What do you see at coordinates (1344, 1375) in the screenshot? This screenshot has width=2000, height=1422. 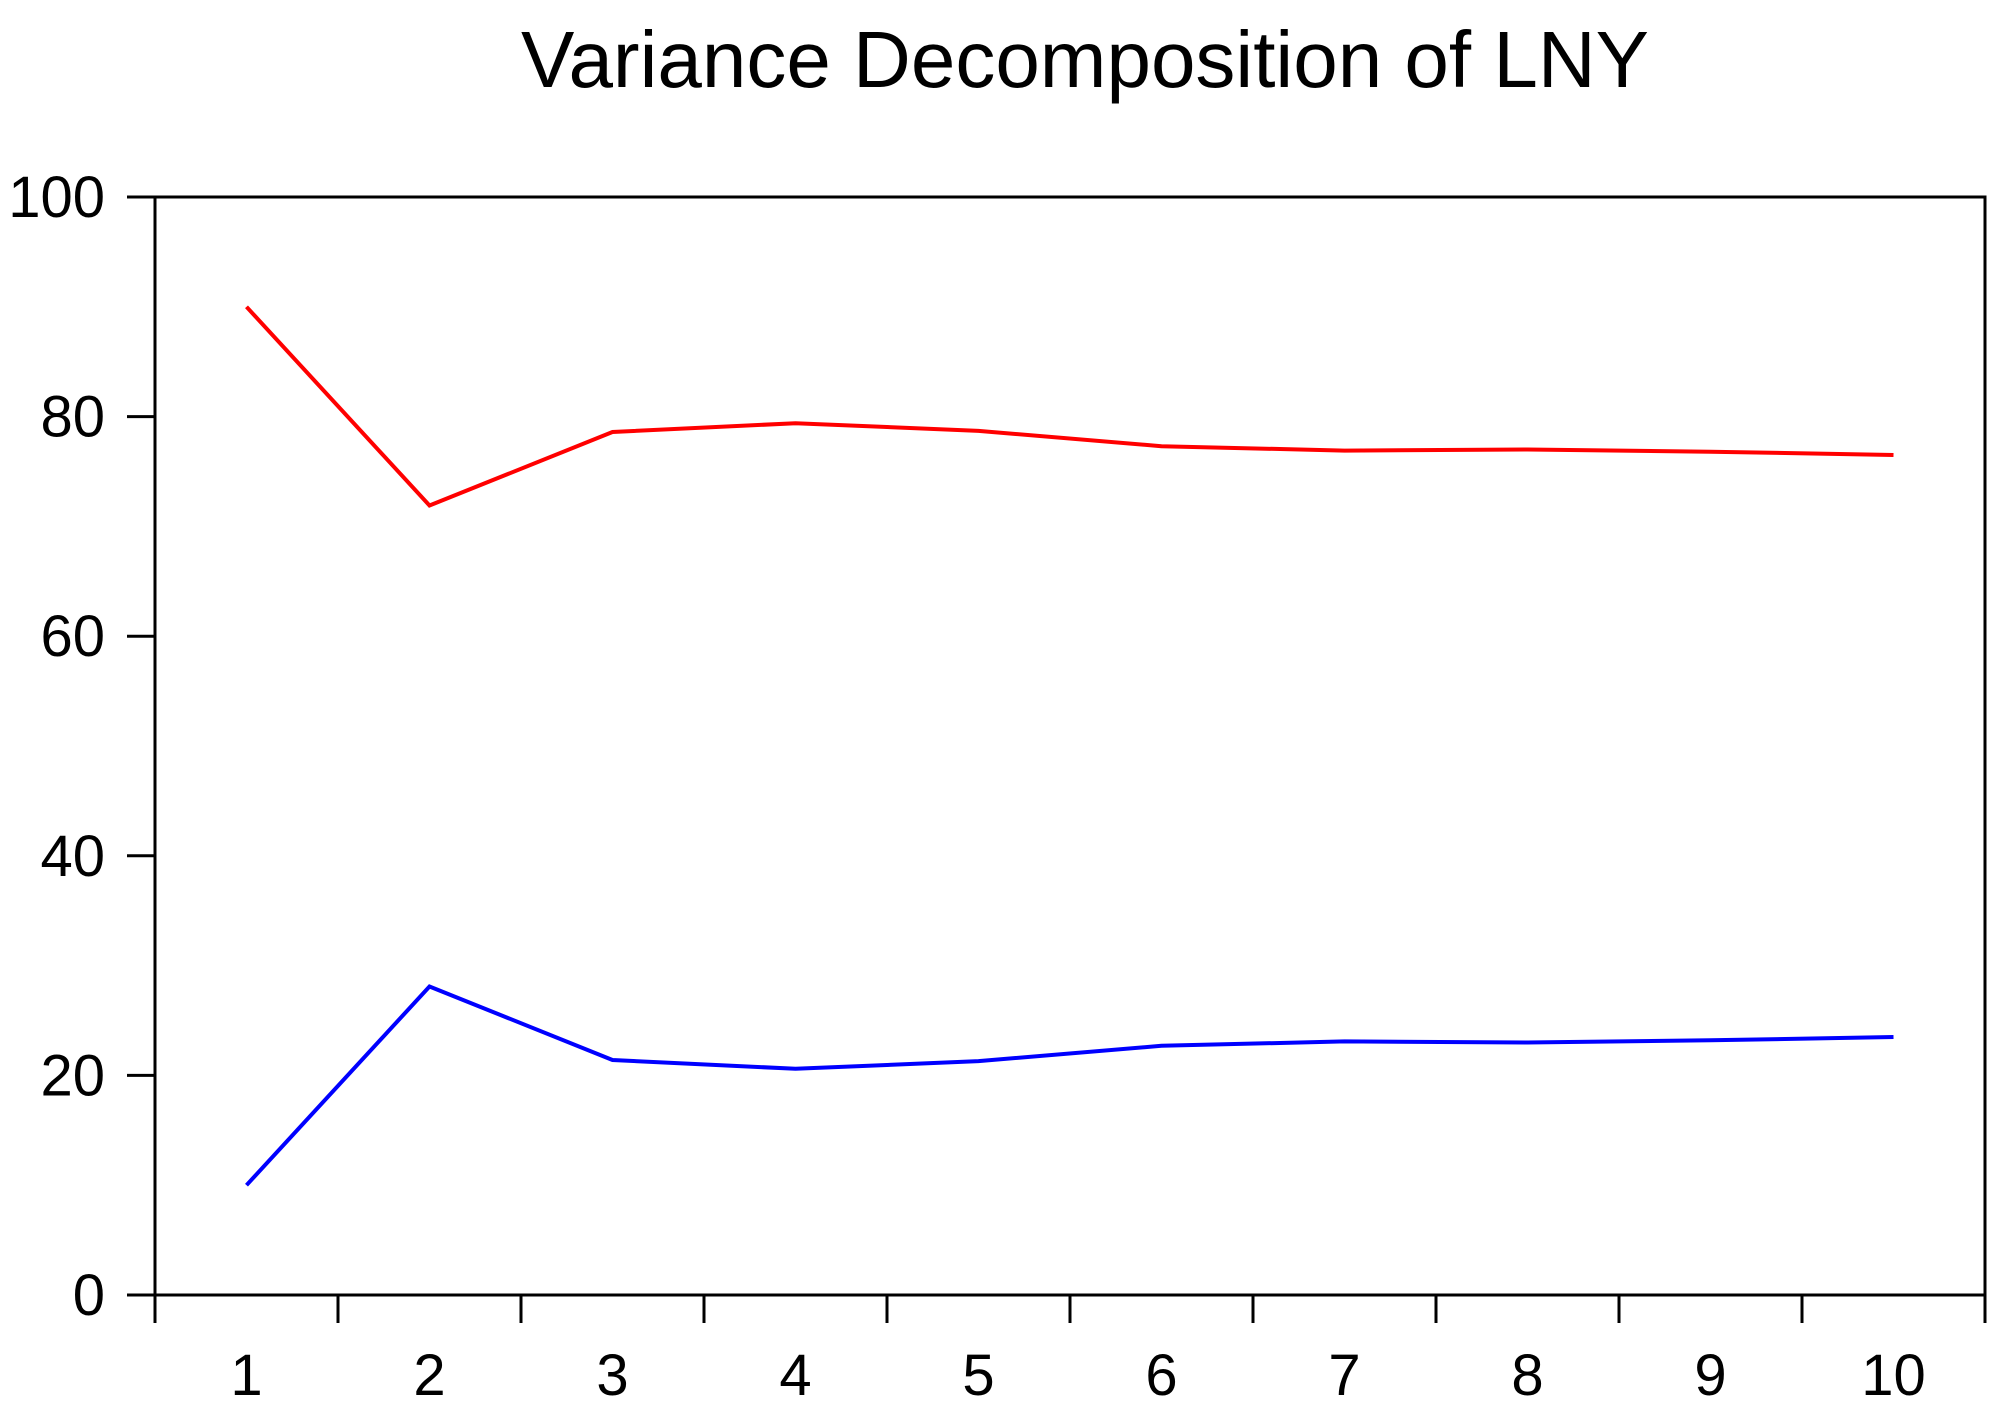 I see `x-tick-label: 7` at bounding box center [1344, 1375].